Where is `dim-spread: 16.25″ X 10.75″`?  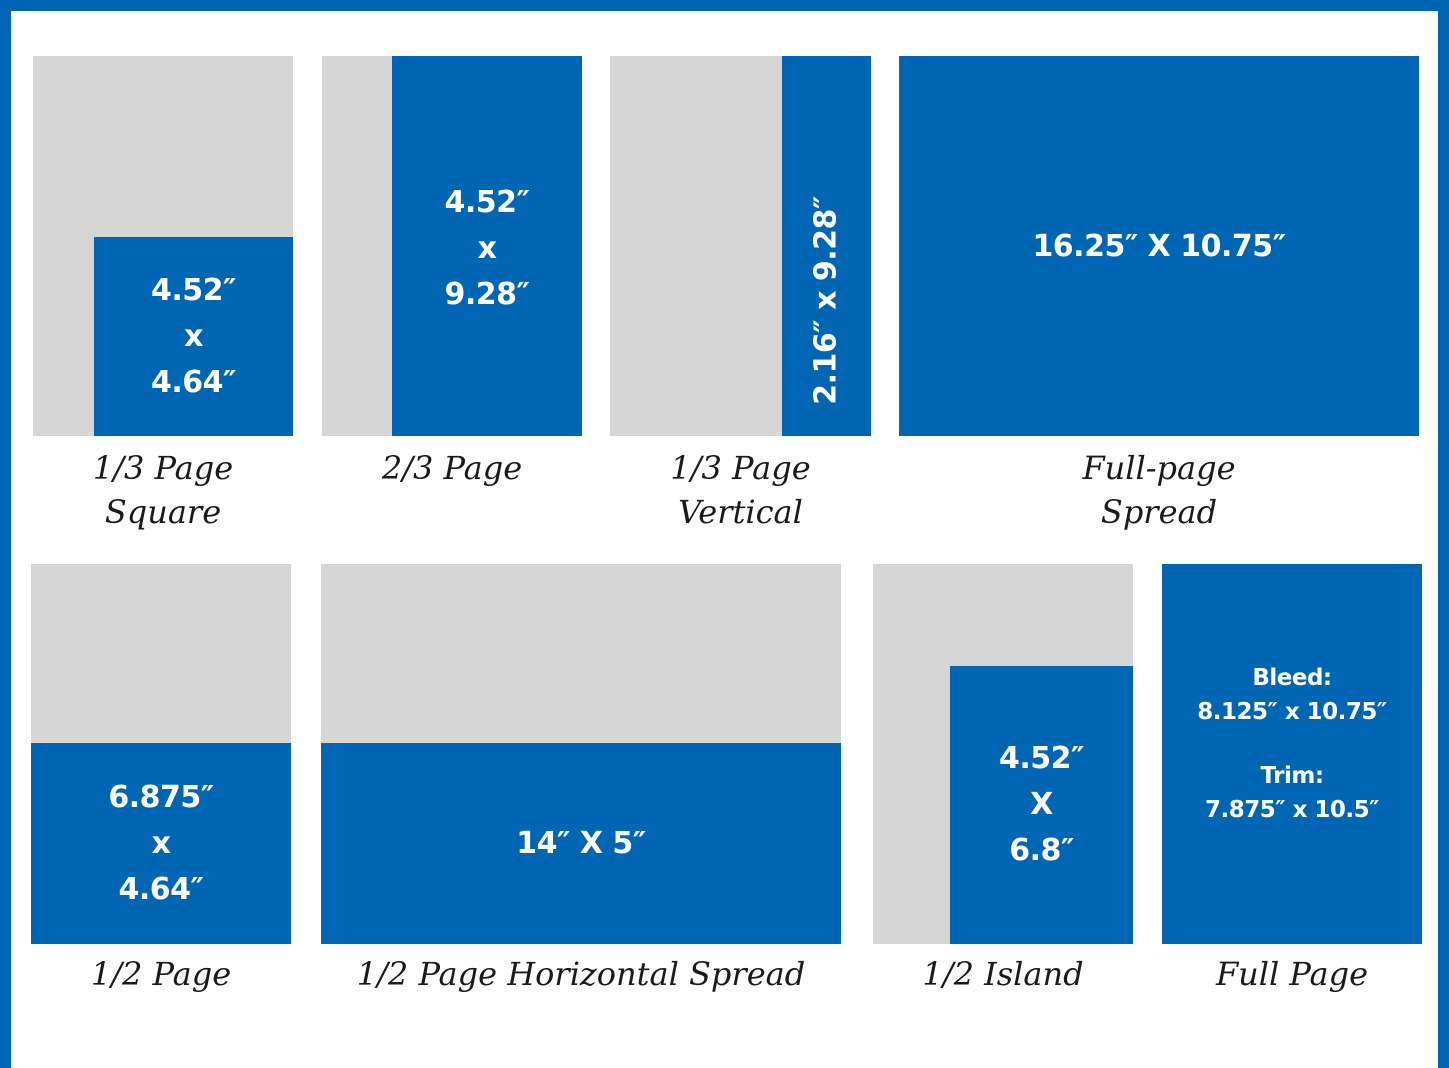 dim-spread: 16.25″ X 10.75″ is located at coordinates (1159, 246).